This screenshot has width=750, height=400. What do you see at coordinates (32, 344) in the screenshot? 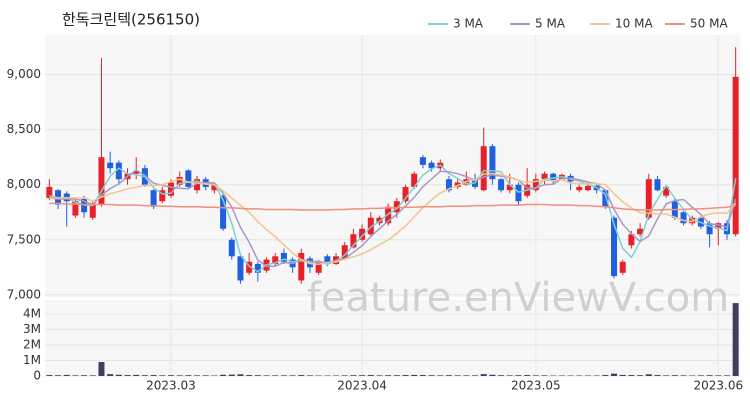
I see `volume-tick-label: 2M` at bounding box center [32, 344].